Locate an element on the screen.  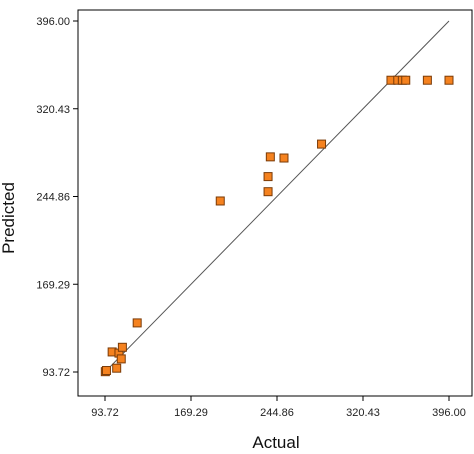
y-tick-label: 93.72 is located at coordinates (56, 373).